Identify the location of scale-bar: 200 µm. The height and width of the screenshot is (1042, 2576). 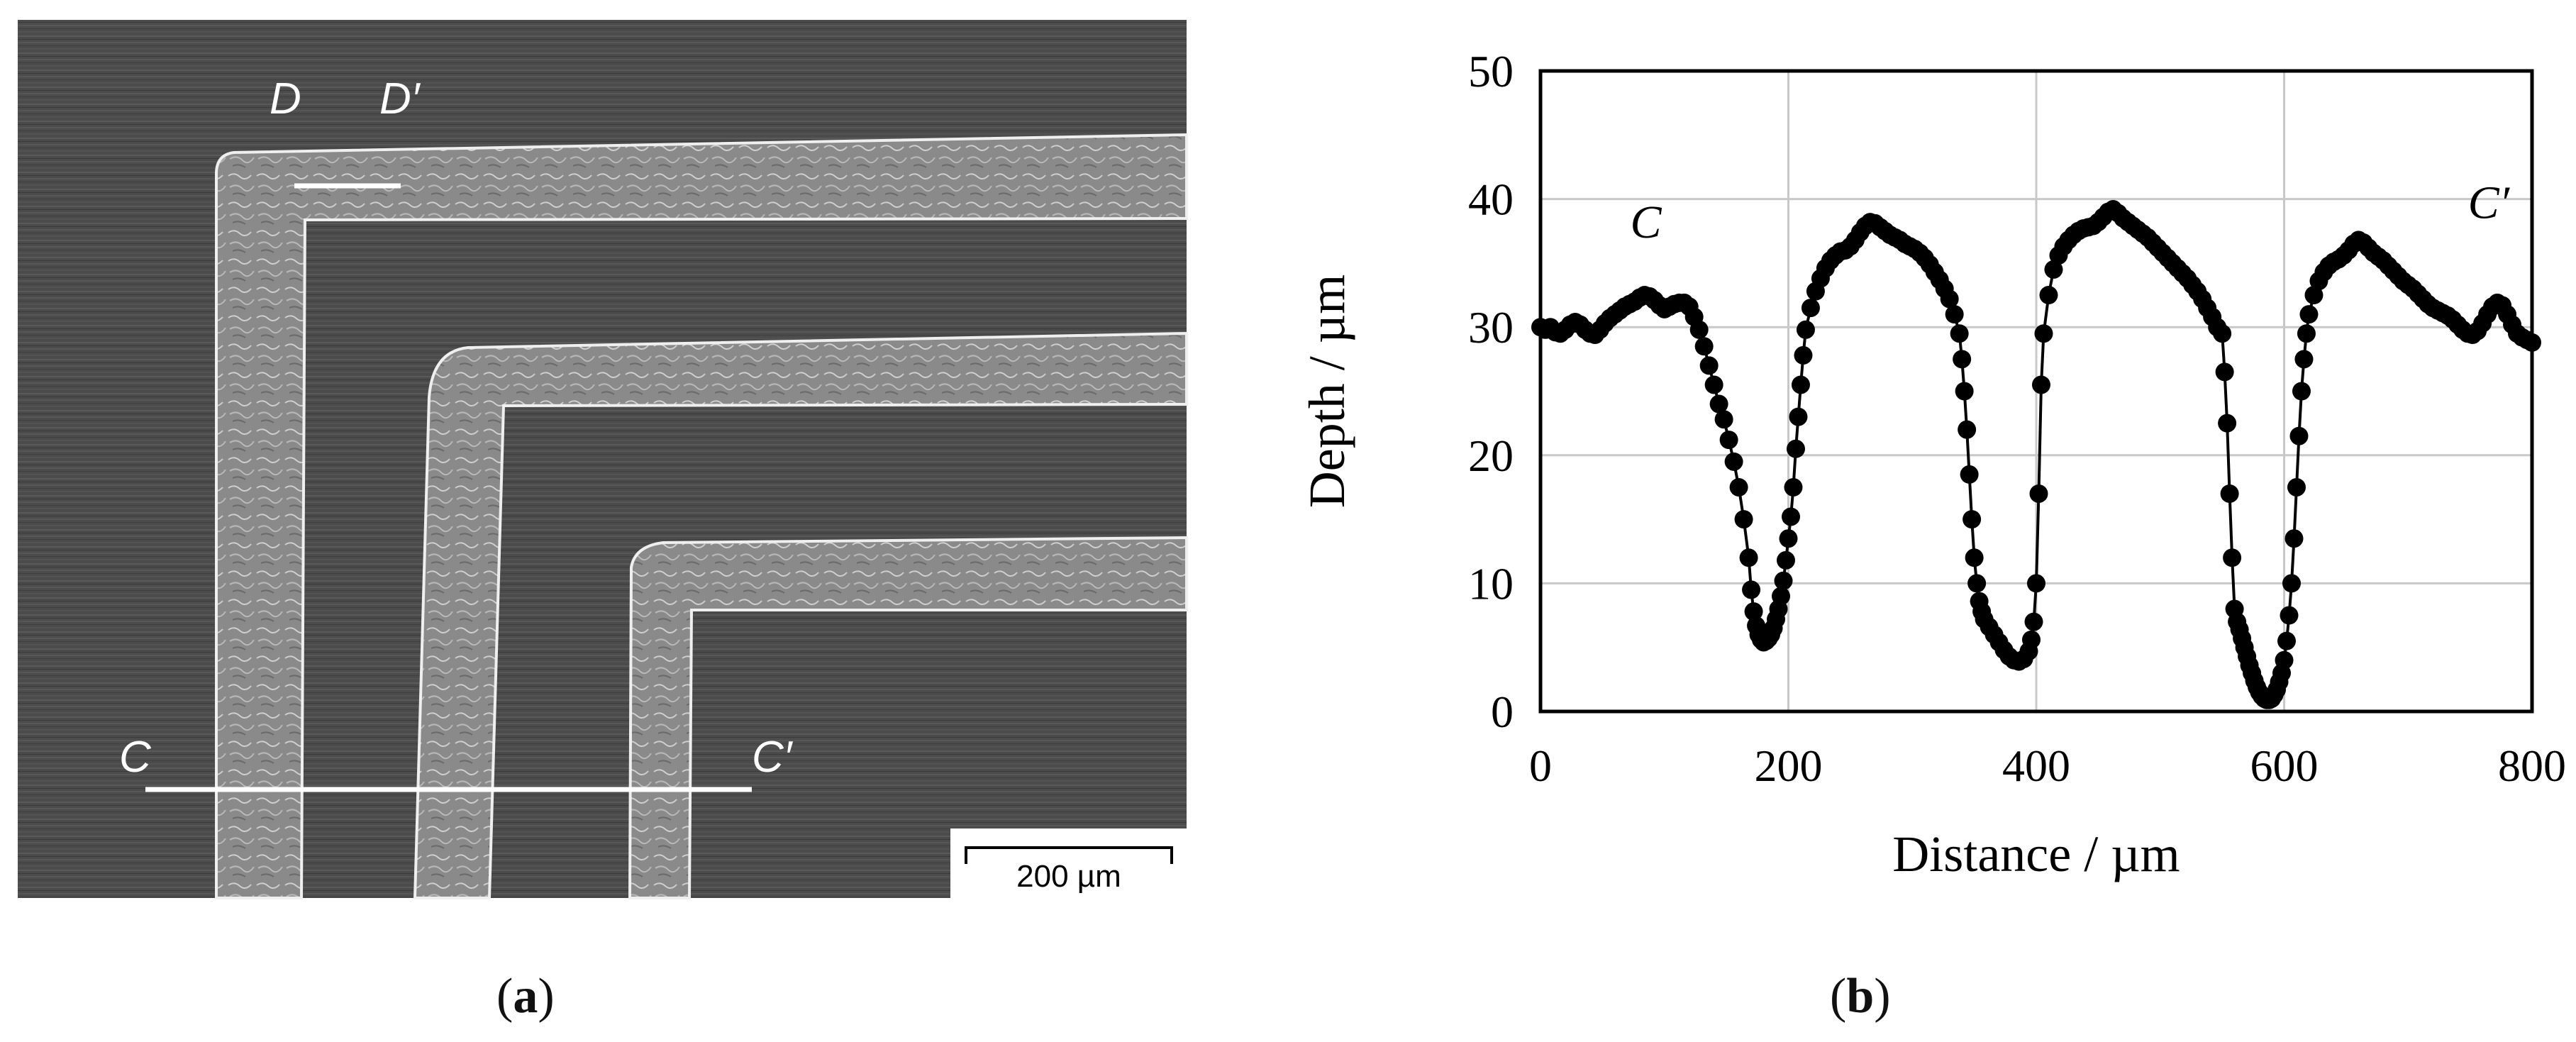
(1068, 863).